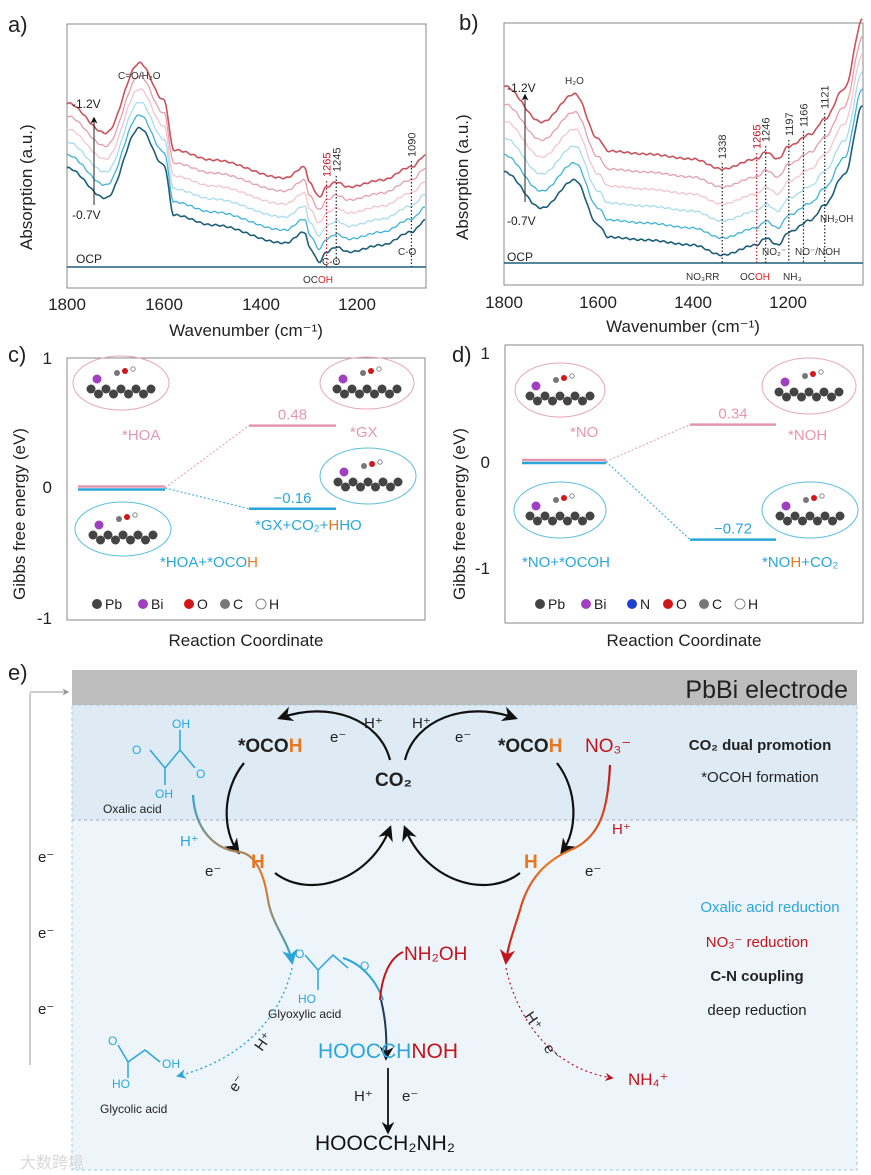 This screenshot has width=871, height=1175. What do you see at coordinates (435, 954) in the screenshot?
I see `hydroxylamine-label: NH₂OH` at bounding box center [435, 954].